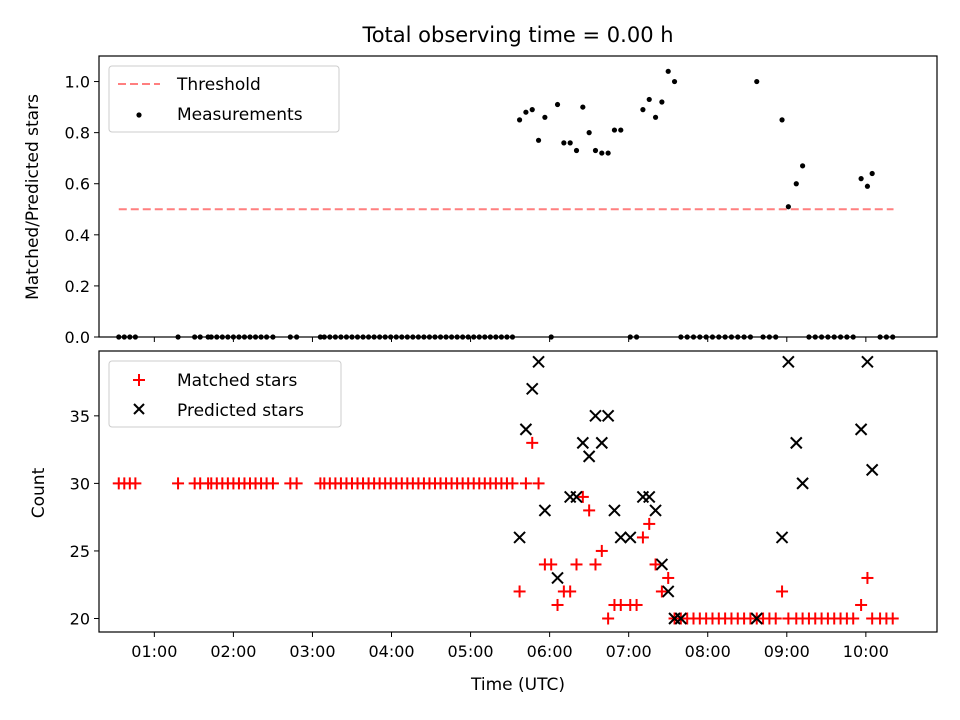 The width and height of the screenshot is (960, 720). I want to click on measurements-legend-marker, so click(139, 115).